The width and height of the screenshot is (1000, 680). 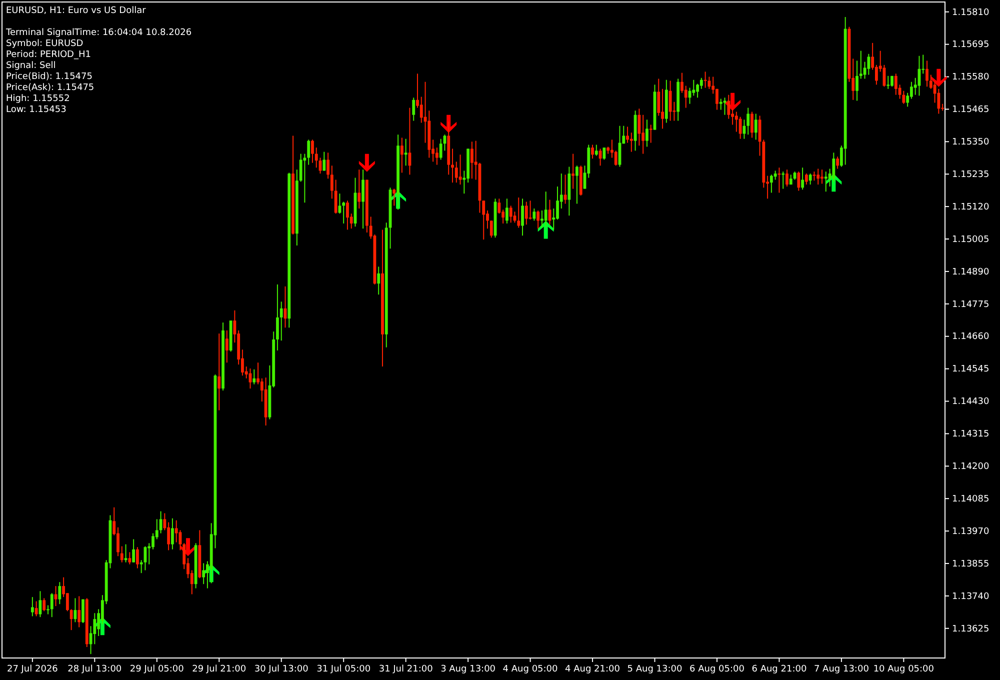 I want to click on y-tick-label: 1.14430, so click(x=971, y=402).